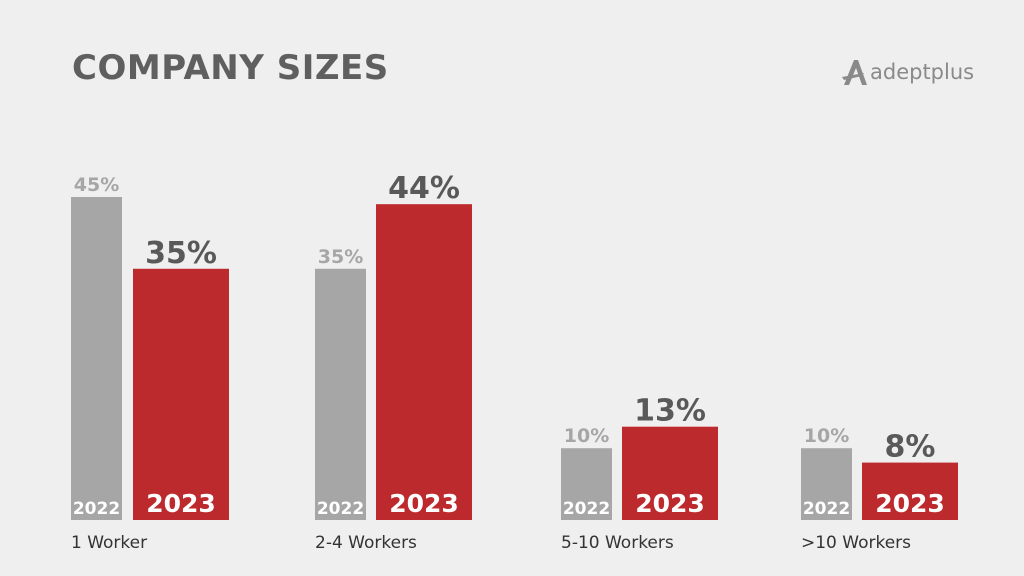 The height and width of the screenshot is (576, 1024). What do you see at coordinates (340, 257) in the screenshot?
I see `value-label-2022: 35%` at bounding box center [340, 257].